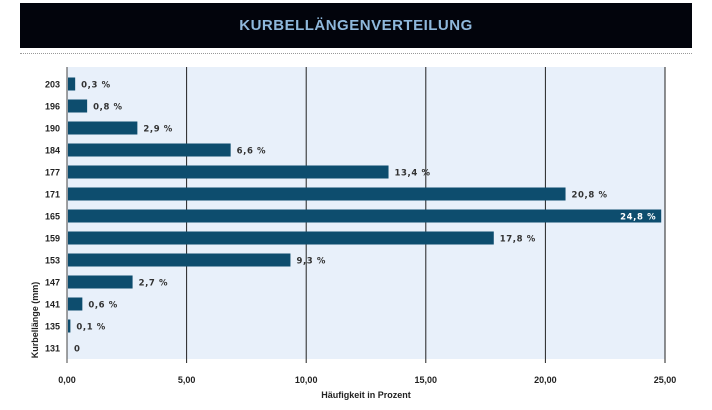 The width and height of the screenshot is (712, 410). What do you see at coordinates (52, 107) in the screenshot?
I see `y-tick-label: 196` at bounding box center [52, 107].